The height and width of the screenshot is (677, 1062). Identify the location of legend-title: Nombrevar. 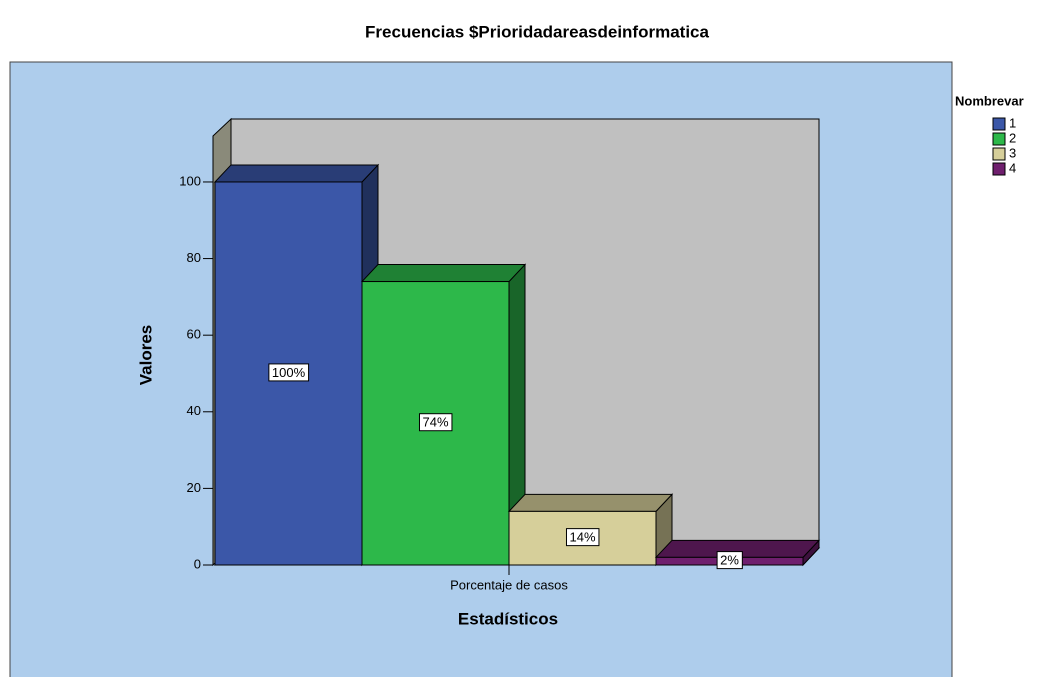
(989, 100).